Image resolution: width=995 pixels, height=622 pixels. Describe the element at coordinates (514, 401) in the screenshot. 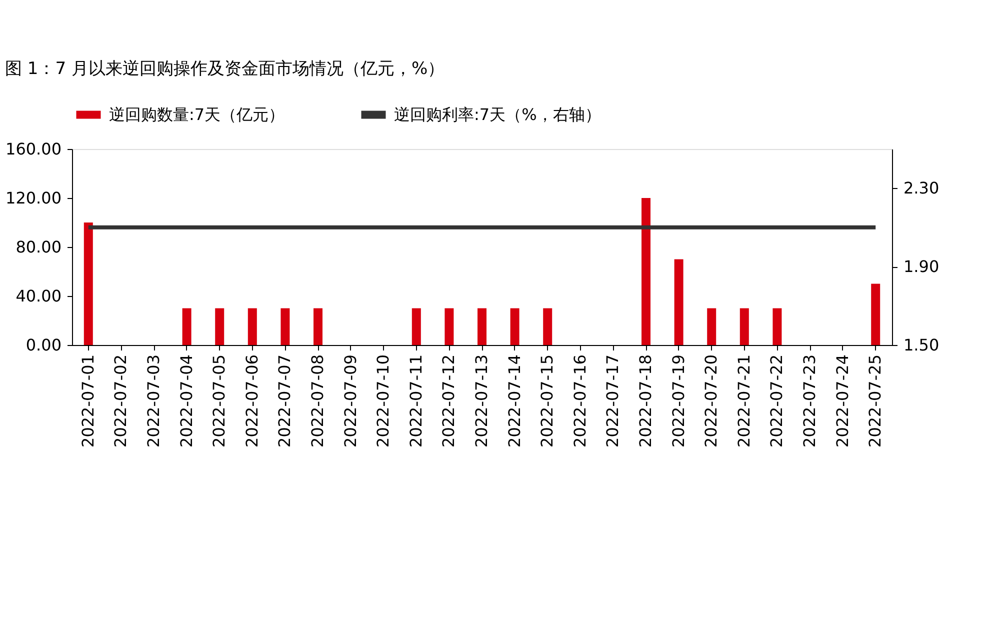

I see `x-tick-label: 2022-07-14` at that location.